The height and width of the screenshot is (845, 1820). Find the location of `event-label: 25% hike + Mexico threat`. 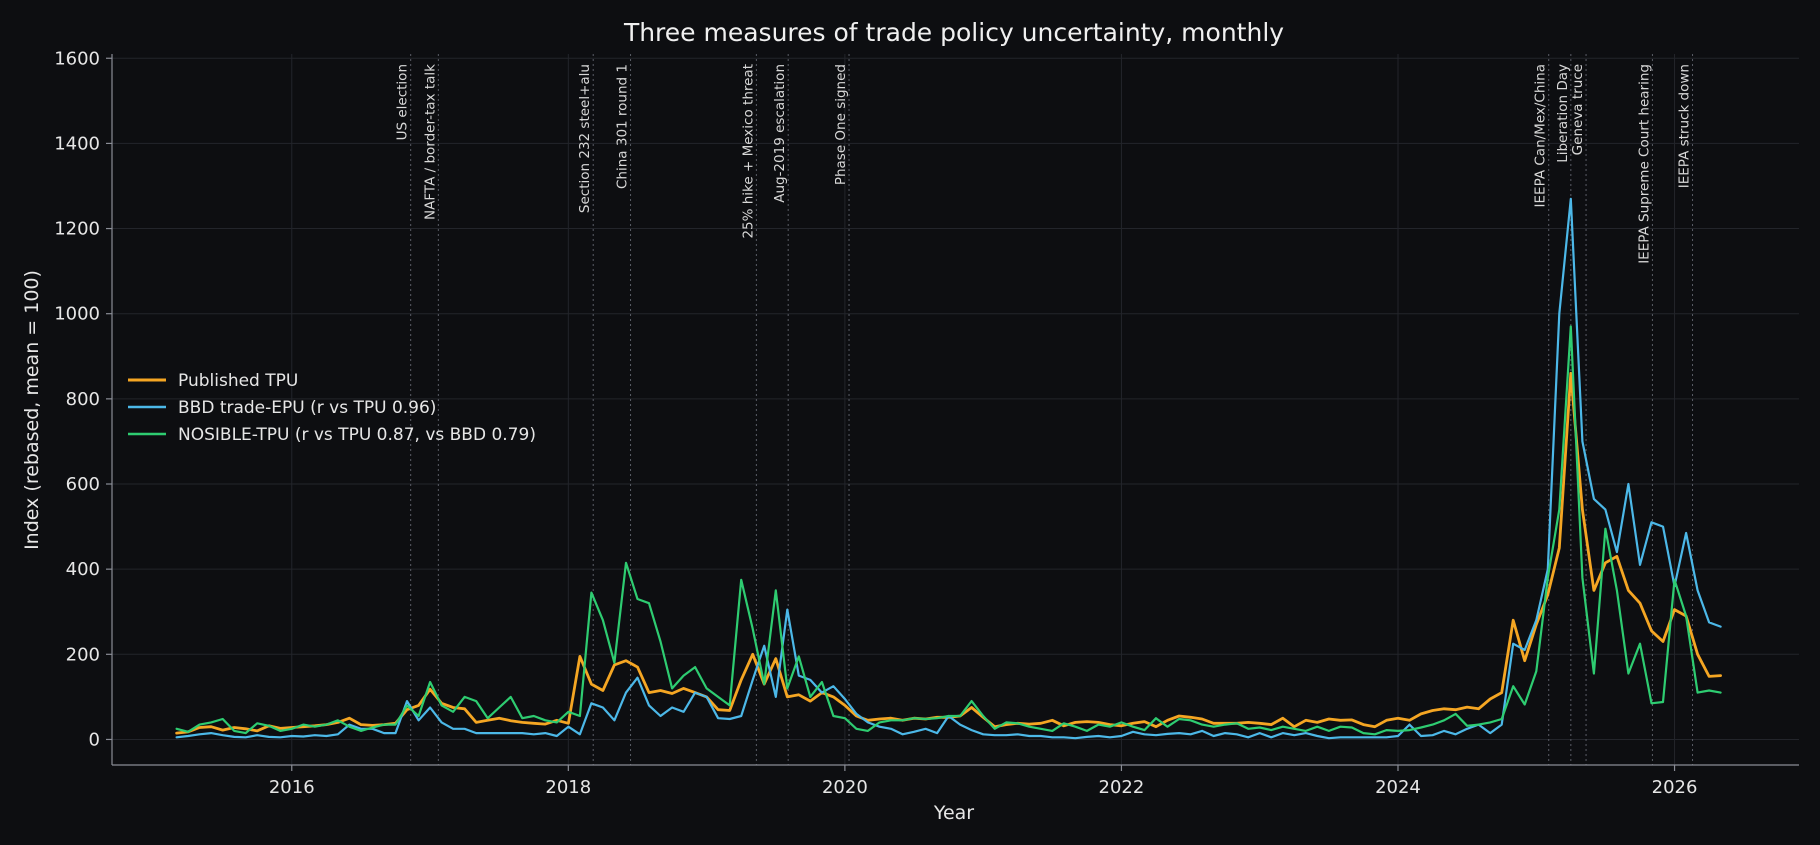

event-label: 25% hike + Mexico threat is located at coordinates (748, 151).